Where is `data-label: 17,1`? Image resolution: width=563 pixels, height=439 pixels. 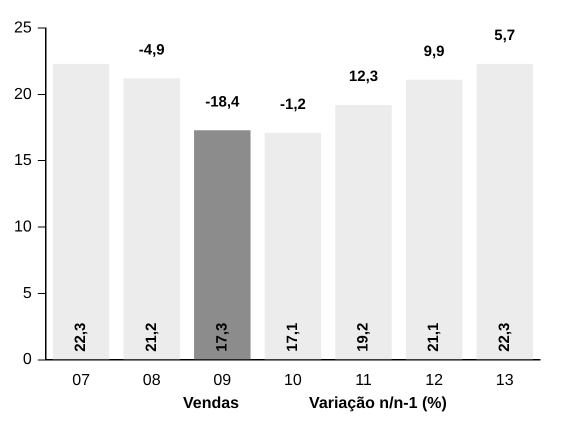
data-label: 17,1 is located at coordinates (293, 337).